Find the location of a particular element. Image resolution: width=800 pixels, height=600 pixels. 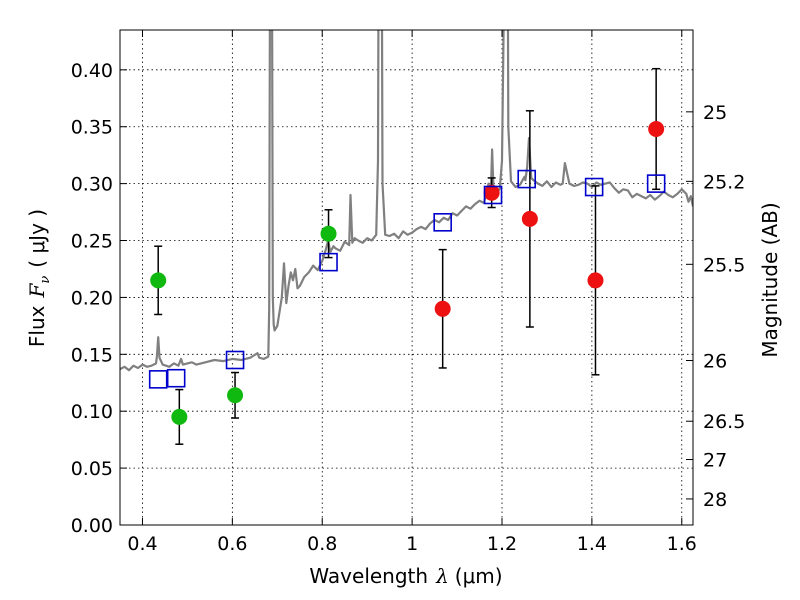

y2-tick-label: 27 is located at coordinates (715, 461).